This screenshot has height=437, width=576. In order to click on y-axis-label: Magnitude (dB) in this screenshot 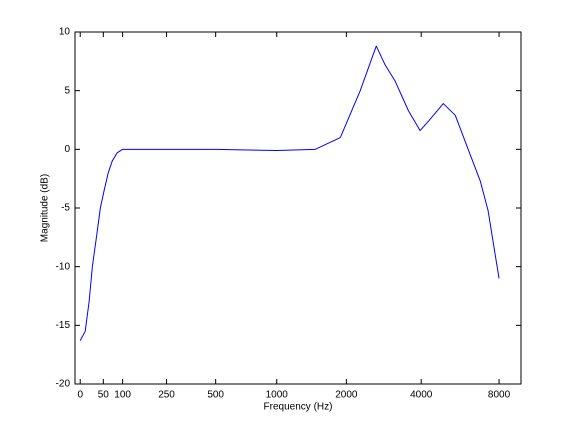, I will do `click(45, 208)`.